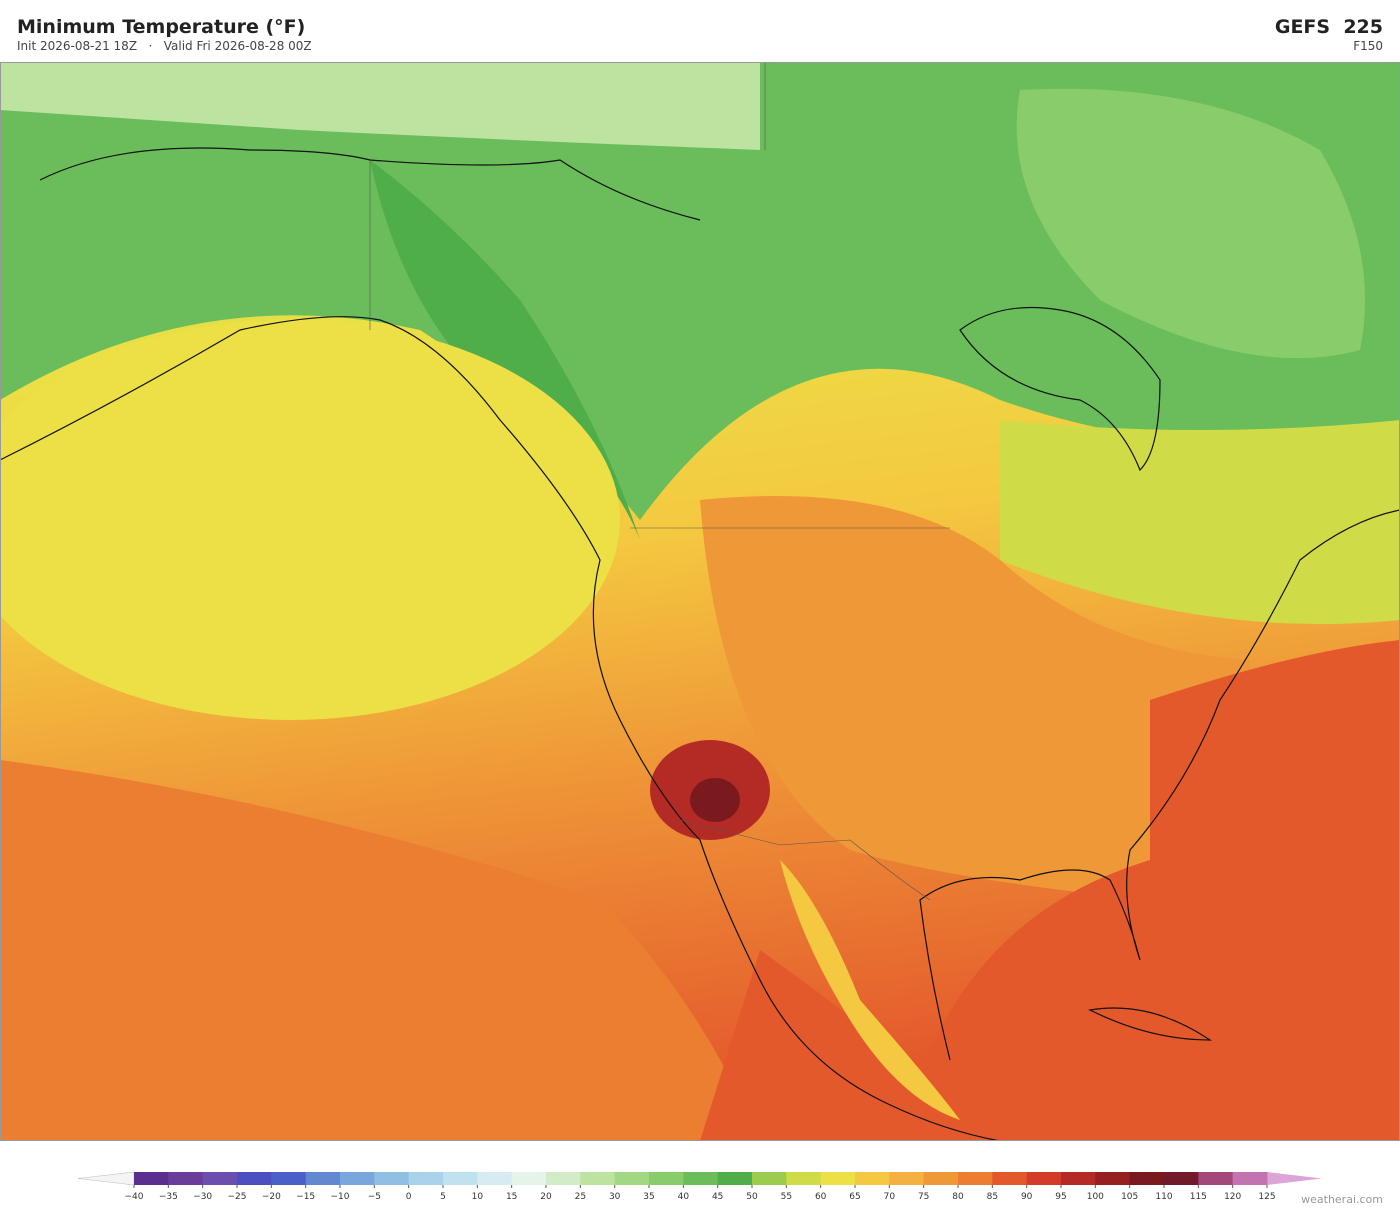 This screenshot has width=1400, height=1215. Describe the element at coordinates (752, 1197) in the screenshot. I see `colorbar-tick-label: 50` at that location.